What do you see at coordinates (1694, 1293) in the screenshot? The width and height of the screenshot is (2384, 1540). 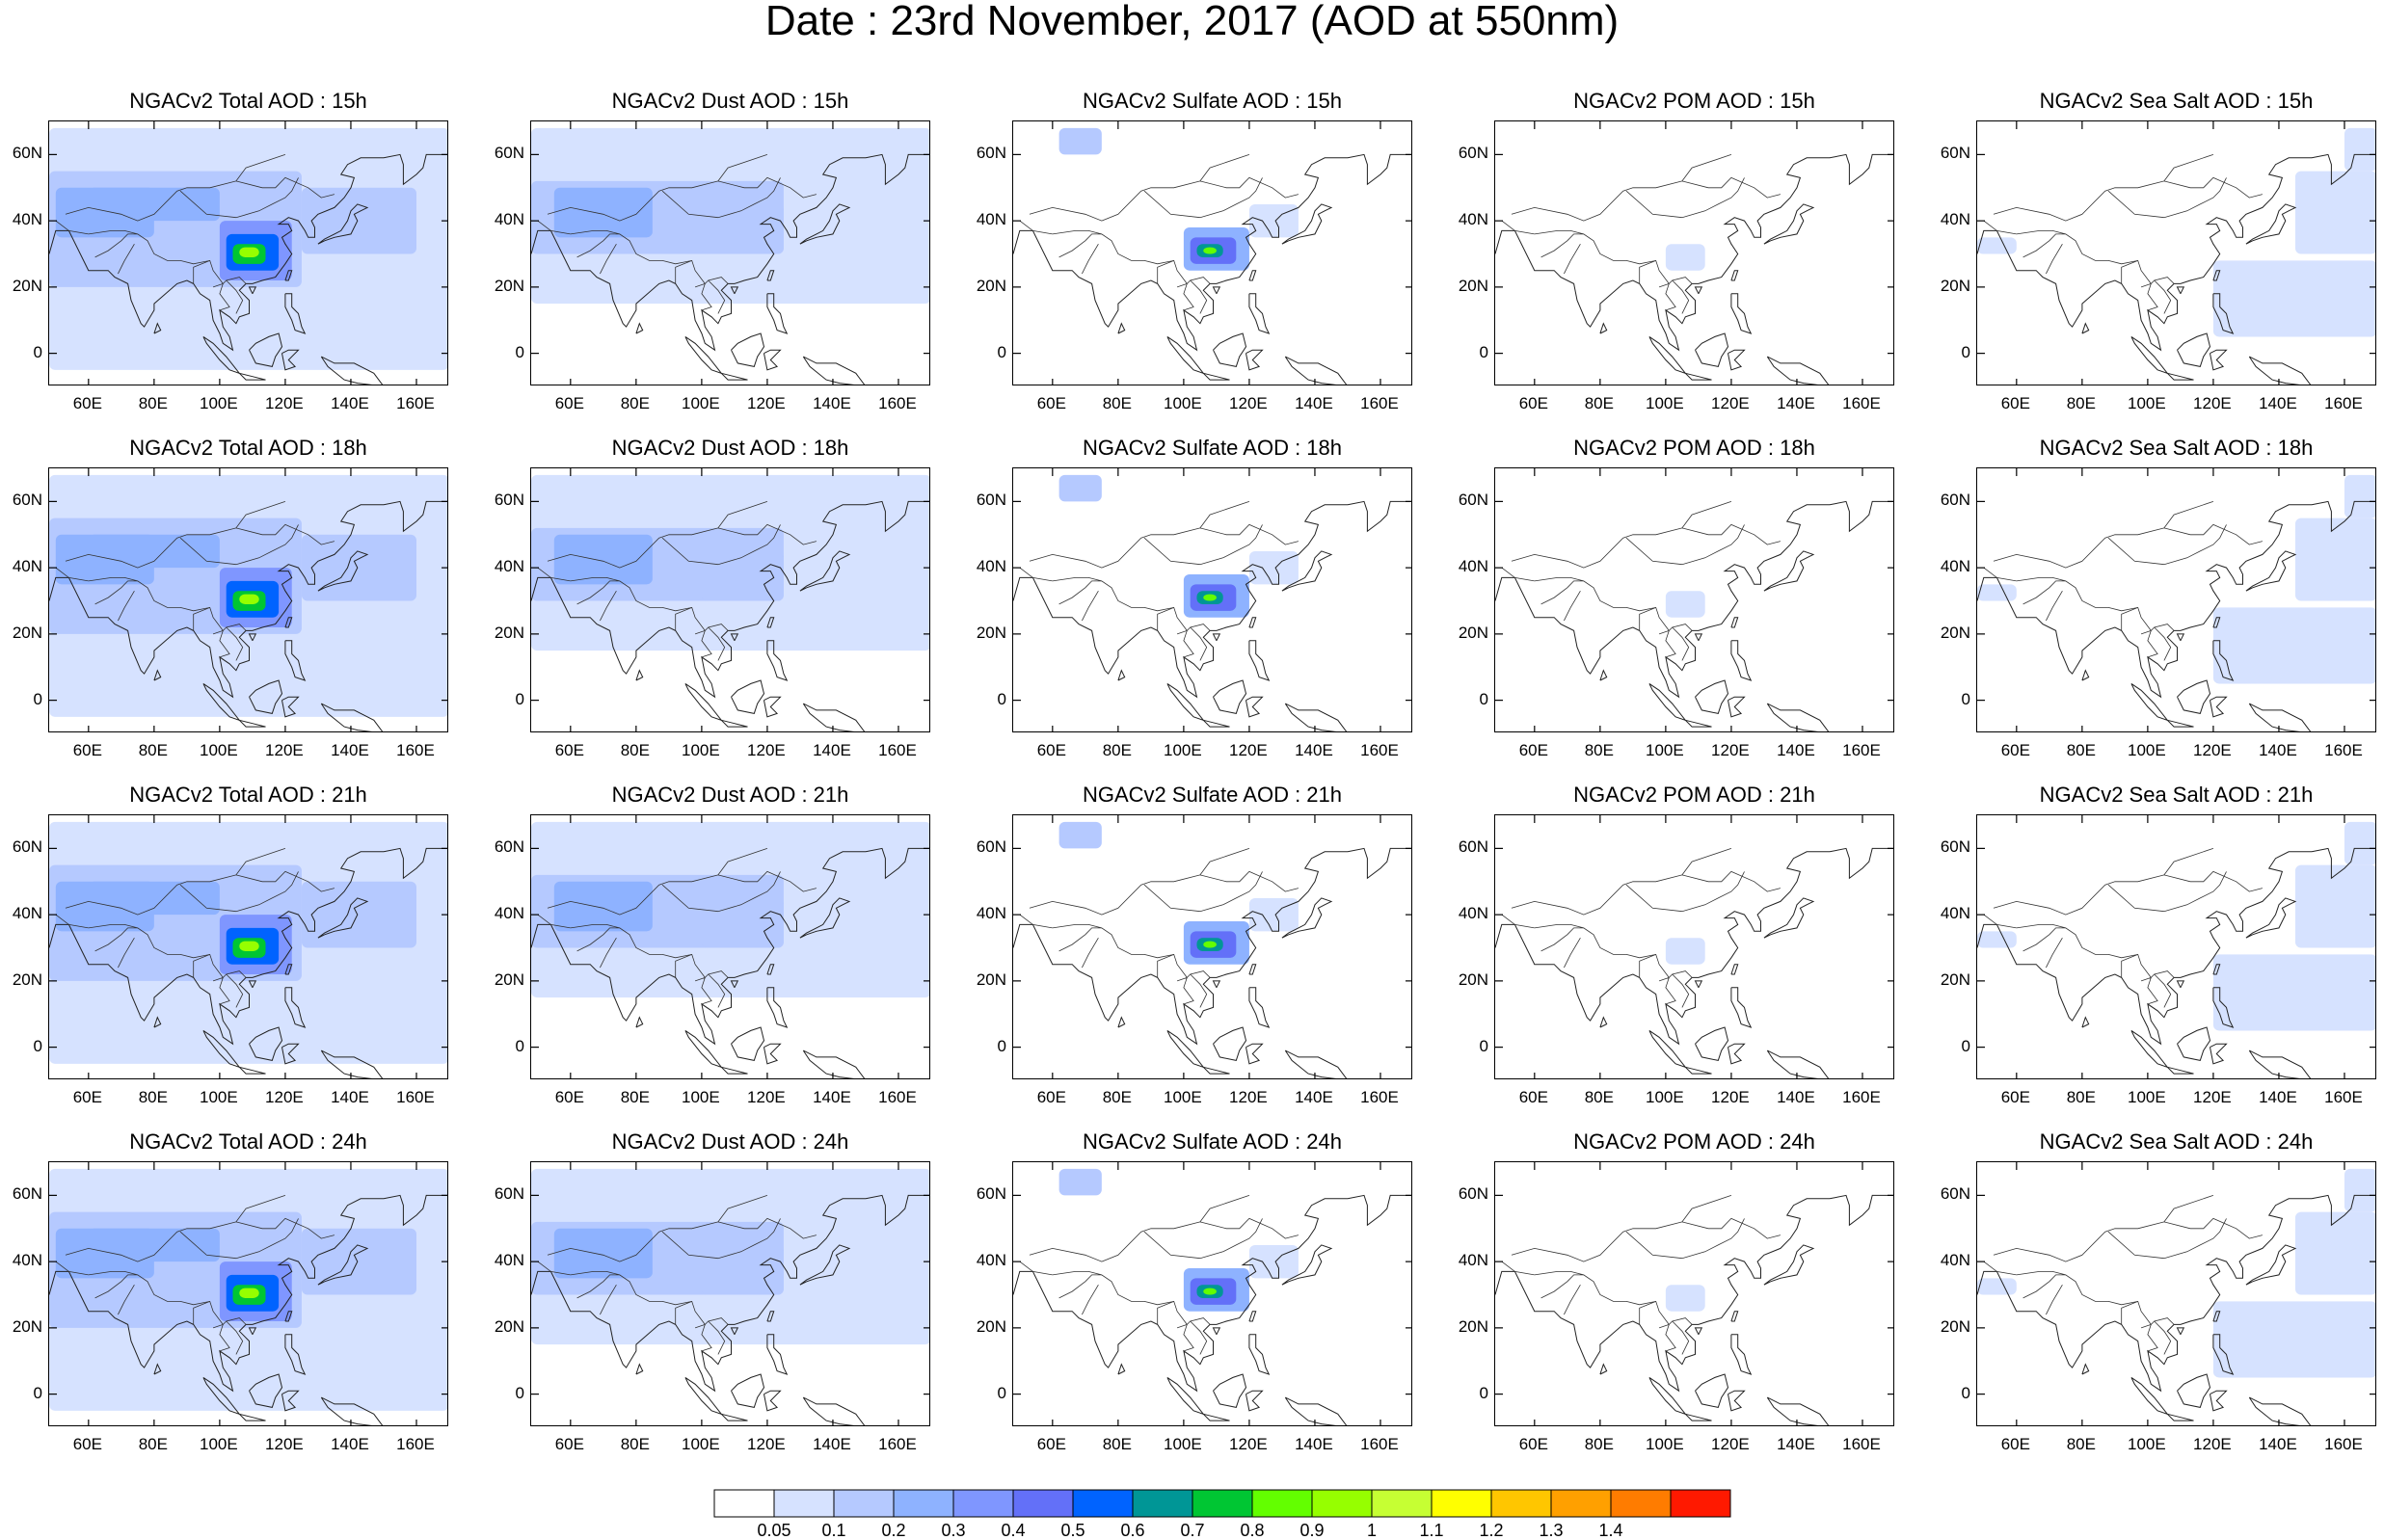 I see `map-panel-pom-24h` at bounding box center [1694, 1293].